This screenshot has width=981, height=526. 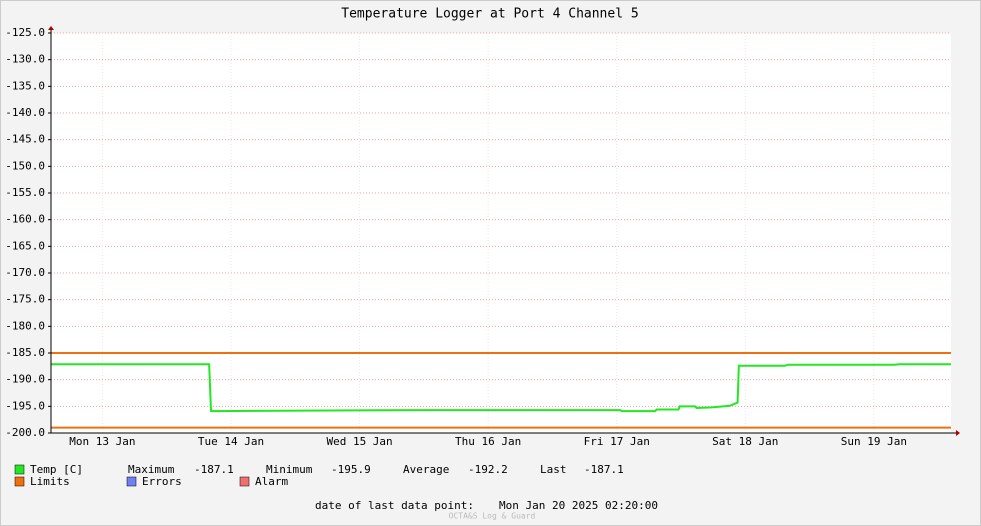 What do you see at coordinates (25, 139) in the screenshot?
I see `y-tick-label: -145.0` at bounding box center [25, 139].